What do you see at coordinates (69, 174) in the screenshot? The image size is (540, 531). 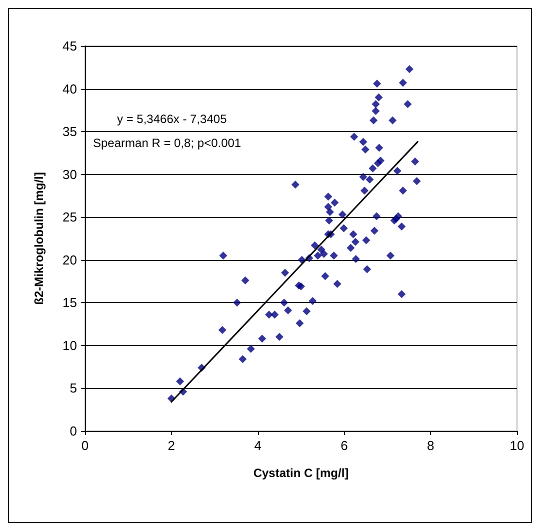 I see `y-tick-label: 30` at bounding box center [69, 174].